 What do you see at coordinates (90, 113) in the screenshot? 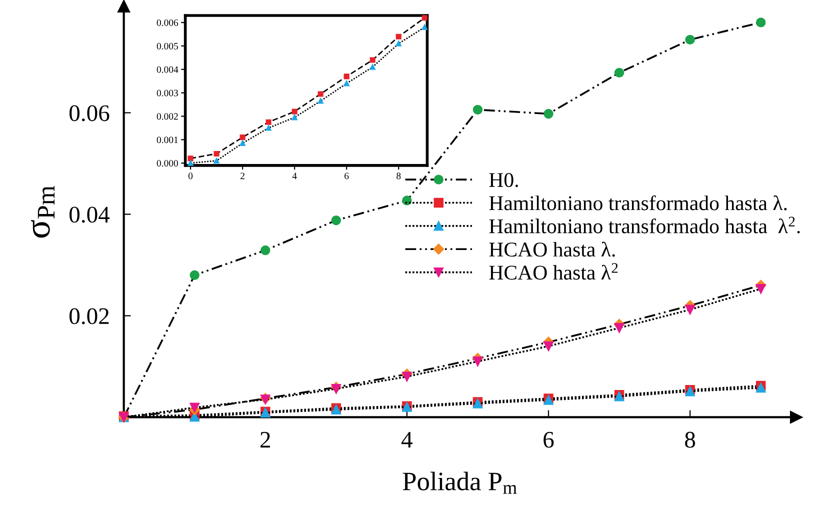
I see `y-tick-label: 0.06` at bounding box center [90, 113].